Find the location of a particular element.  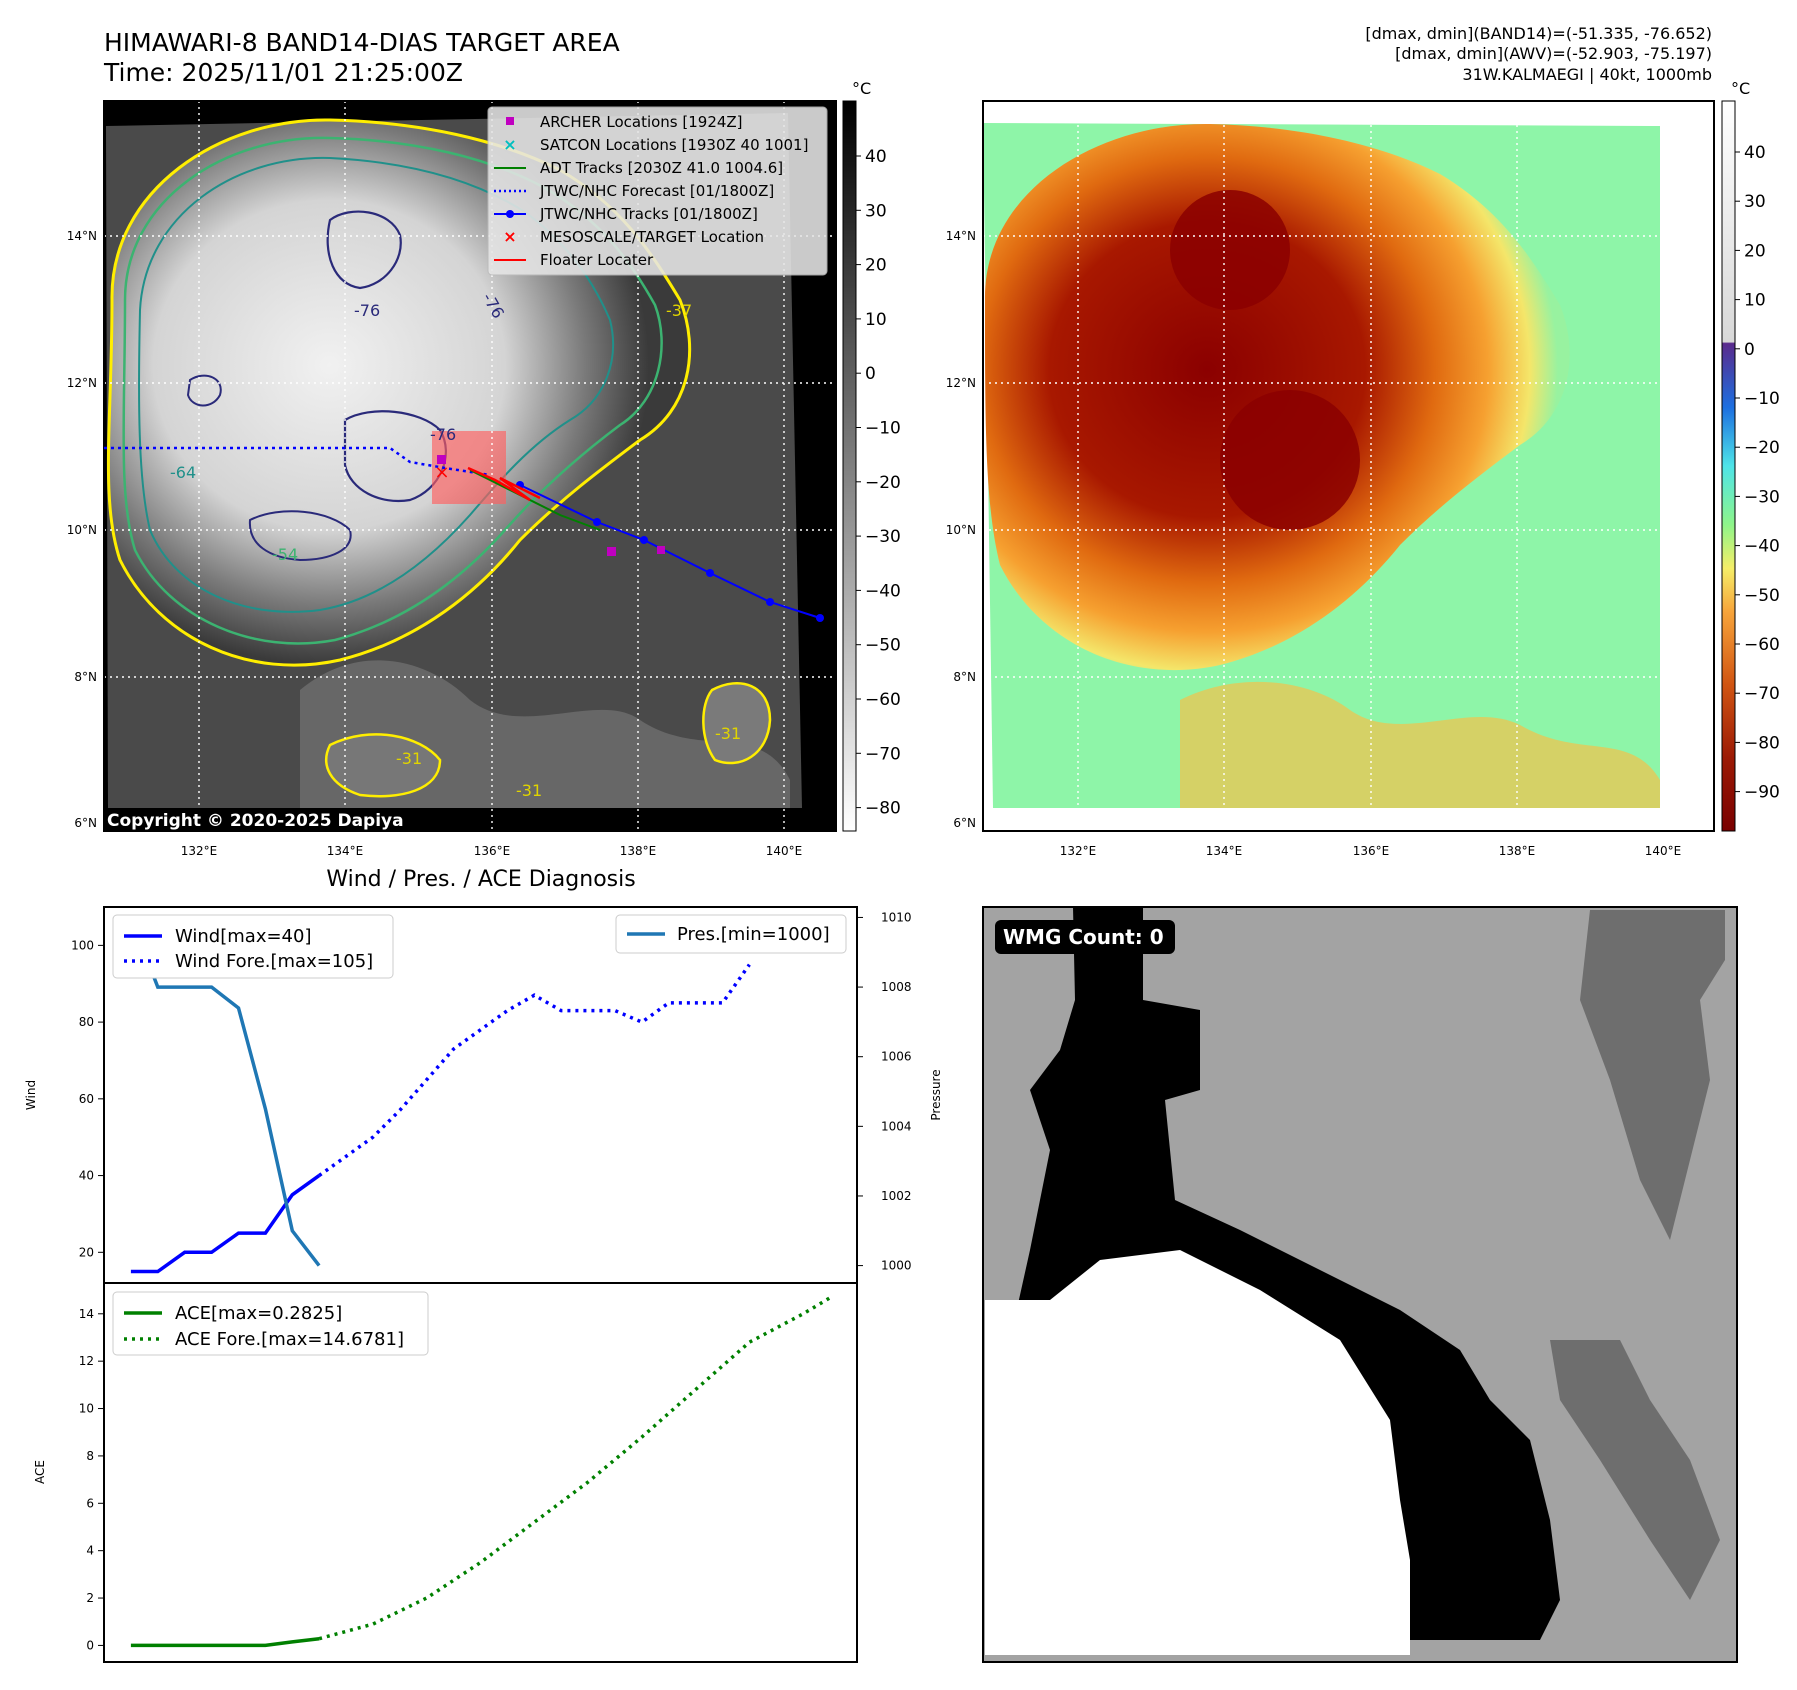

legend-marker-x: × is located at coordinates (509, 144).